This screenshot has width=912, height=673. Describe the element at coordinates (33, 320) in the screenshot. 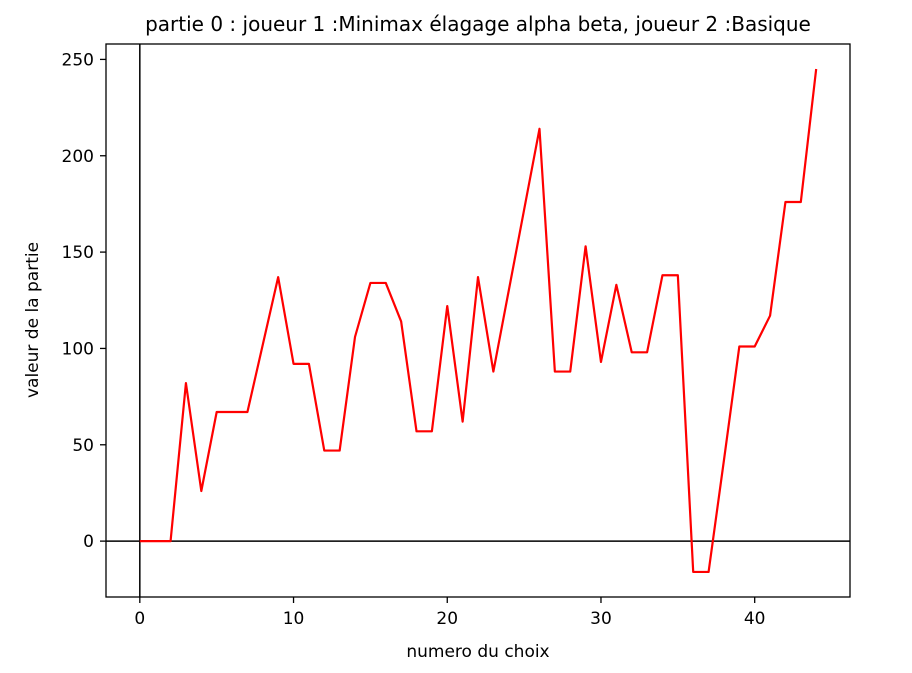

I see `y-axis-label: valeur de la partie` at that location.